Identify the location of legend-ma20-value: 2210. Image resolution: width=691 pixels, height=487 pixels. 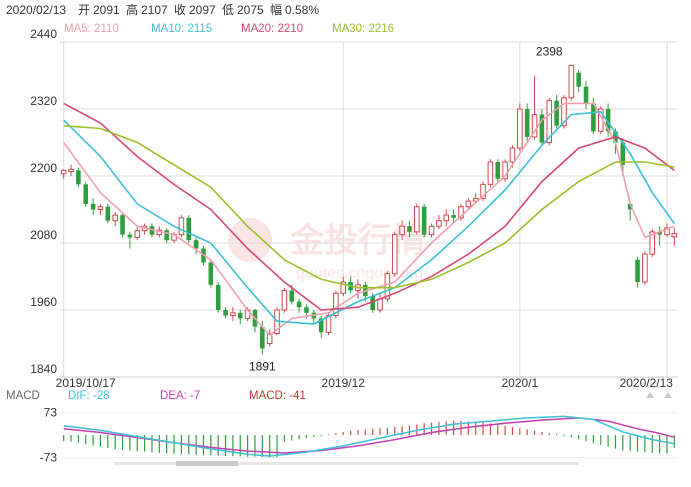
(290, 29).